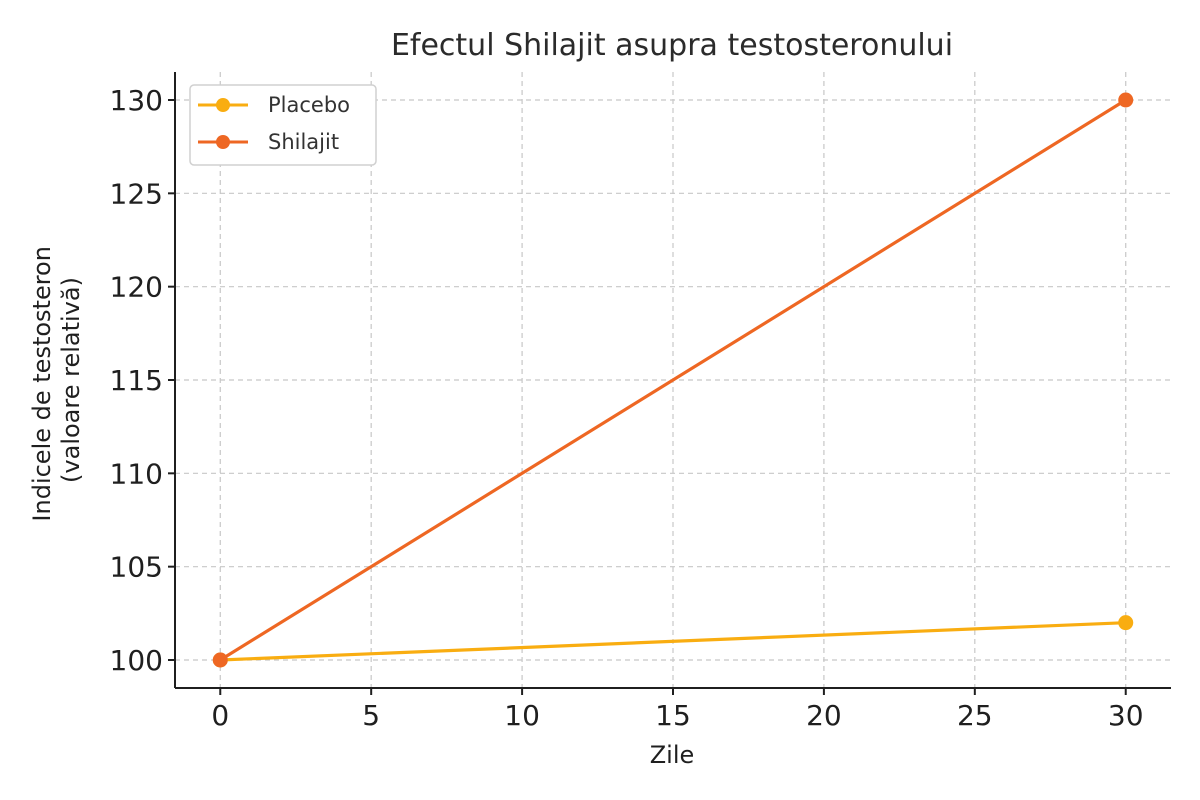 The width and height of the screenshot is (1200, 800). I want to click on x-tick-label: 20, so click(824, 715).